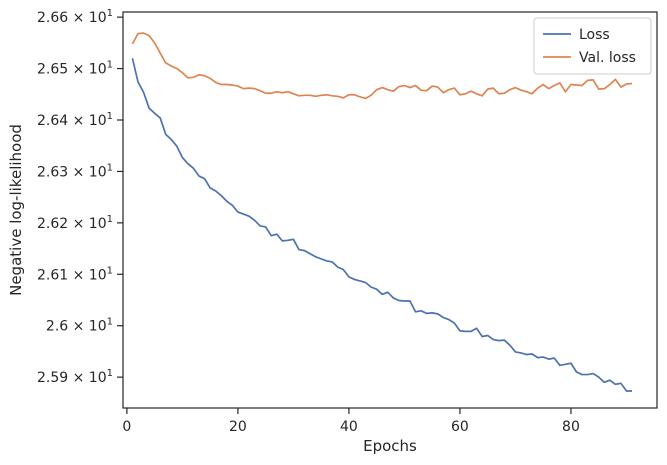 The height and width of the screenshot is (465, 667). What do you see at coordinates (390, 446) in the screenshot?
I see `x-axis-label: Epochs` at bounding box center [390, 446].